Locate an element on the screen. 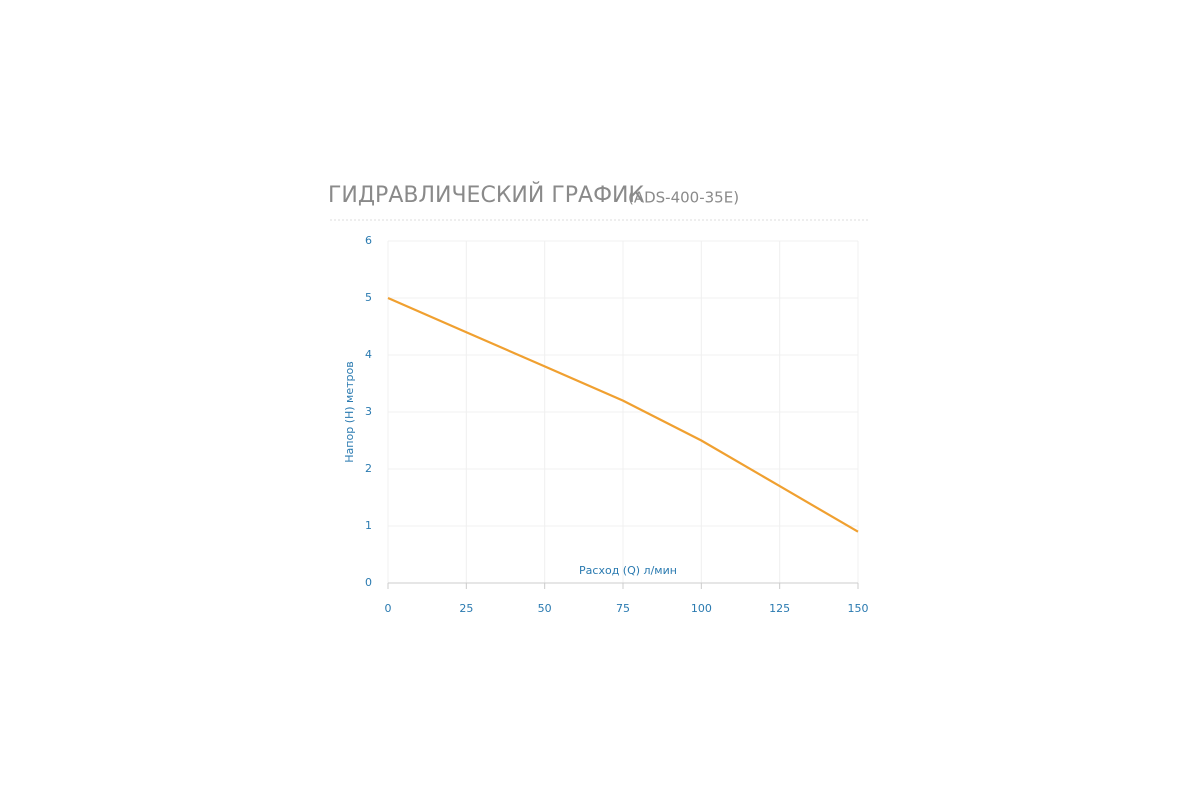  x-tick-label: 75 is located at coordinates (623, 608).